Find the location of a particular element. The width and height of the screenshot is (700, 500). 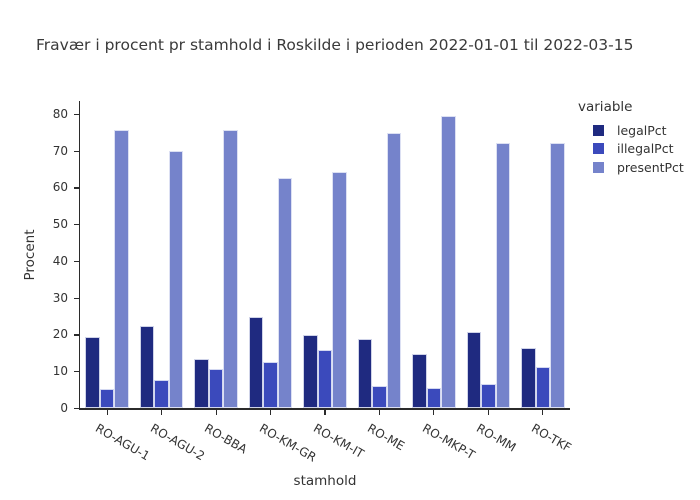

legend-label: legalPct is located at coordinates (642, 130).